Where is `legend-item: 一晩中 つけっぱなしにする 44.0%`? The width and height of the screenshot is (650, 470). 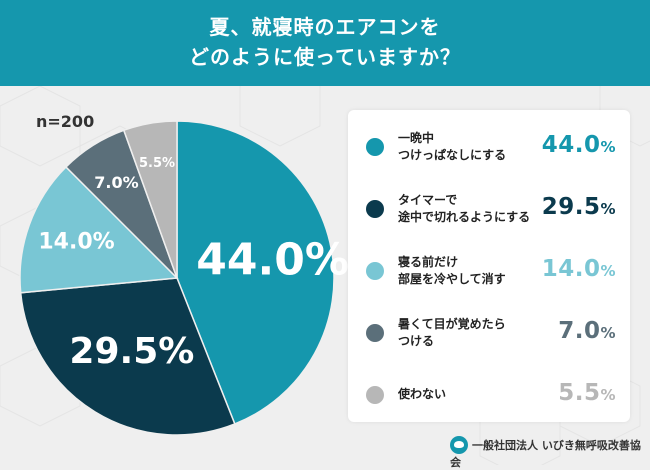
legend-item: 一晩中 つけっぱなしにする 44.0% is located at coordinates (489, 147).